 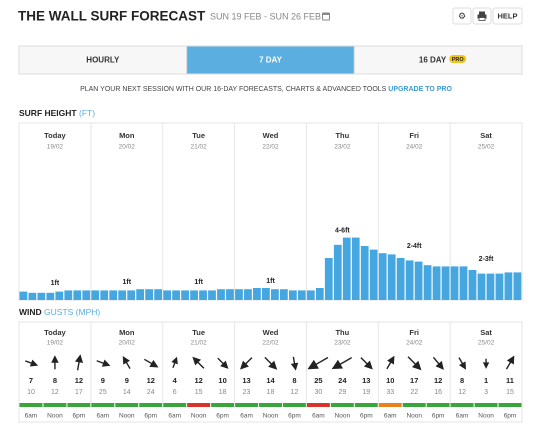 What do you see at coordinates (414, 332) in the screenshot?
I see `day-name: Fri` at bounding box center [414, 332].